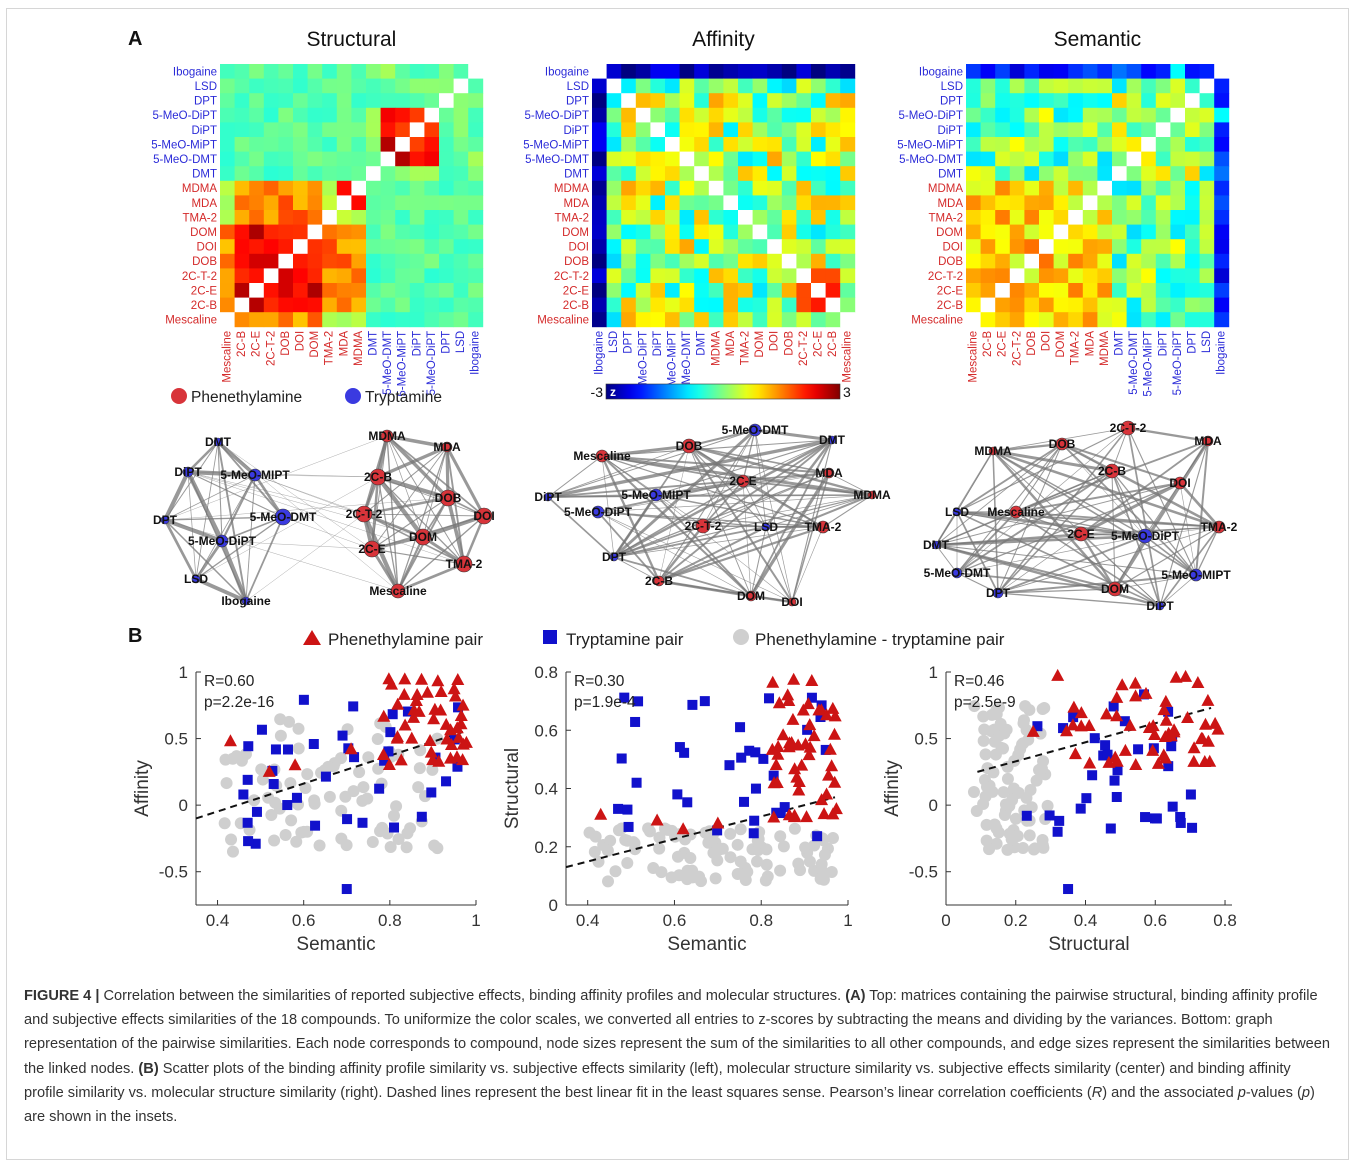 This screenshot has height=1168, width=1355. What do you see at coordinates (512, 788) in the screenshot?
I see `y-axis-label: Structural` at bounding box center [512, 788].